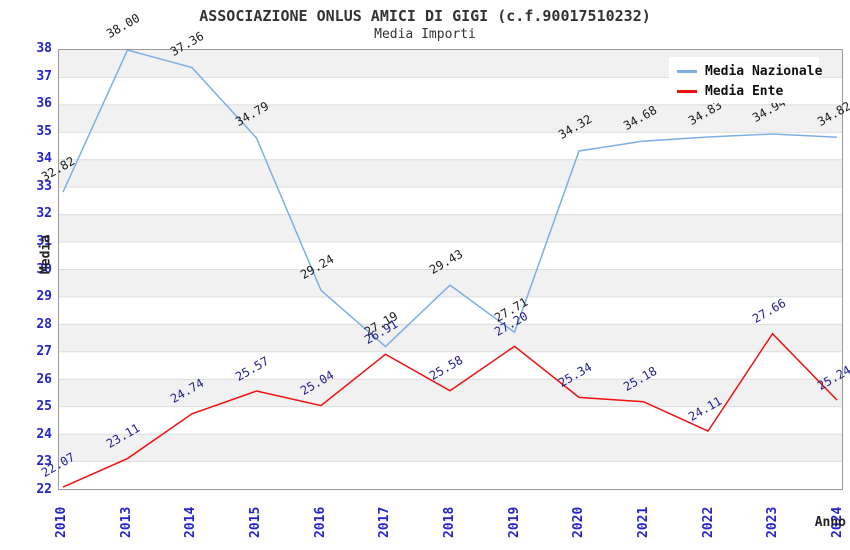  Describe the element at coordinates (773, 522) in the screenshot. I see `x-tick-label: 2023` at that location.